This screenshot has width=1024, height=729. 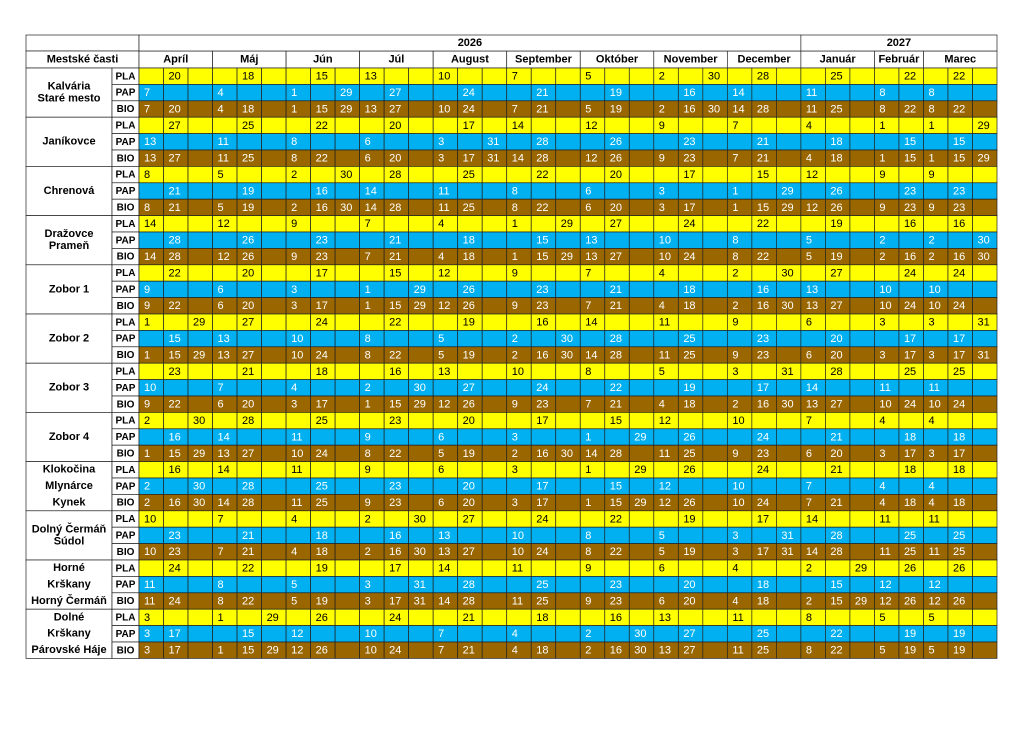 What do you see at coordinates (542, 552) in the screenshot?
I see `date-value: 24` at bounding box center [542, 552].